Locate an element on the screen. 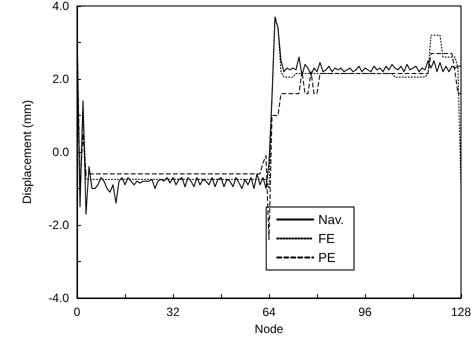  x-tick-label: 128 is located at coordinates (461, 312).